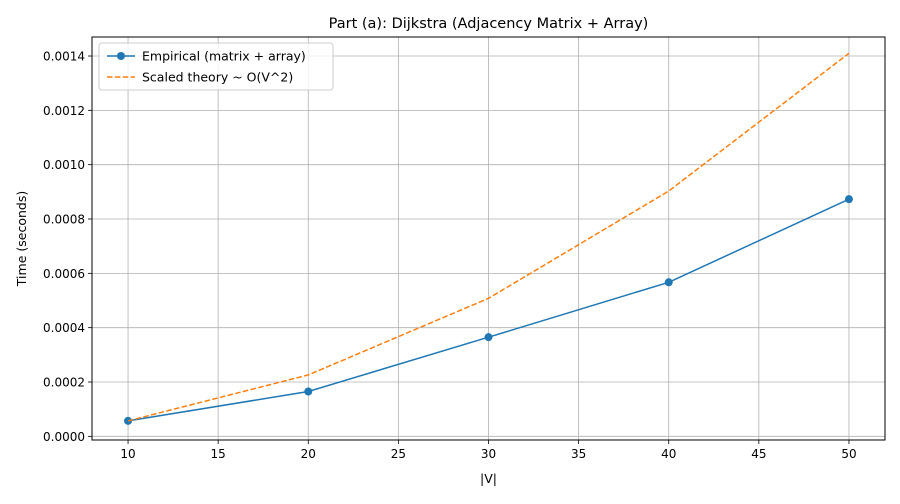 Image resolution: width=900 pixels, height=504 pixels. What do you see at coordinates (127, 454) in the screenshot?
I see `x-tick-label: 10` at bounding box center [127, 454].